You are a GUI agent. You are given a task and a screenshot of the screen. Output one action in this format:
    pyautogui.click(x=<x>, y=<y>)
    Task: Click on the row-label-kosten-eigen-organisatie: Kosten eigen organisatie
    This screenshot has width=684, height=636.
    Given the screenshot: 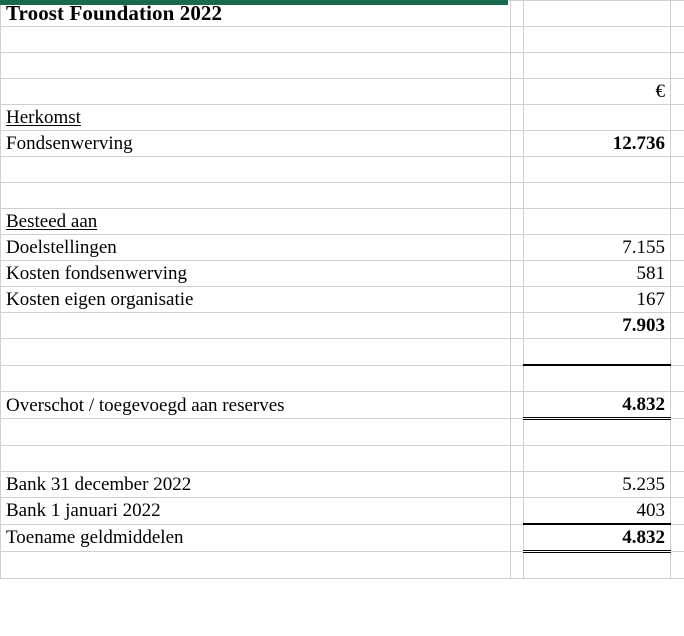 What is the action you would take?
    pyautogui.click(x=255, y=299)
    